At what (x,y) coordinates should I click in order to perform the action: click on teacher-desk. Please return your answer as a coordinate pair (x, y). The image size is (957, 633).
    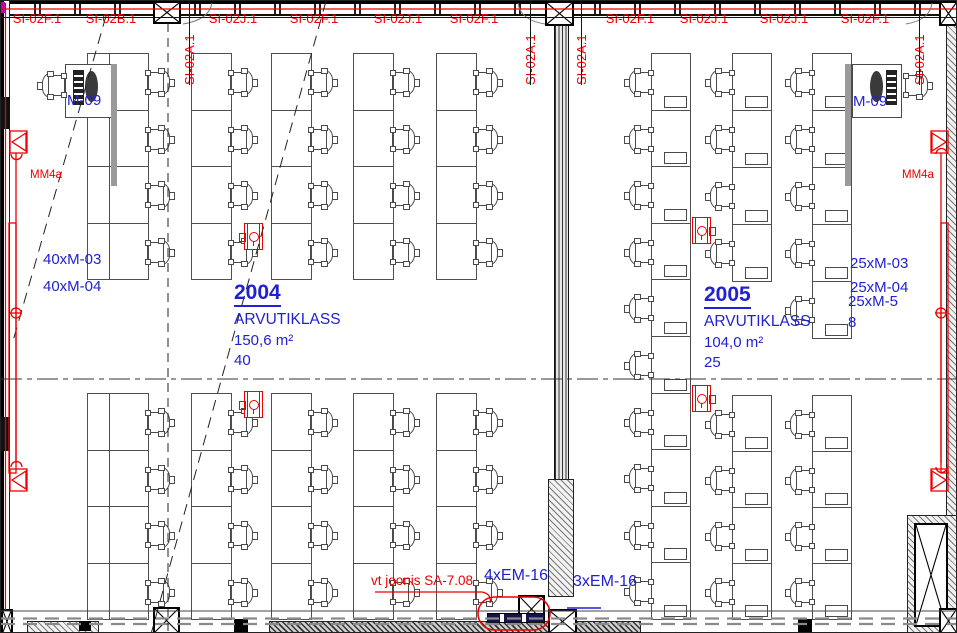
    Looking at the image, I should click on (877, 91).